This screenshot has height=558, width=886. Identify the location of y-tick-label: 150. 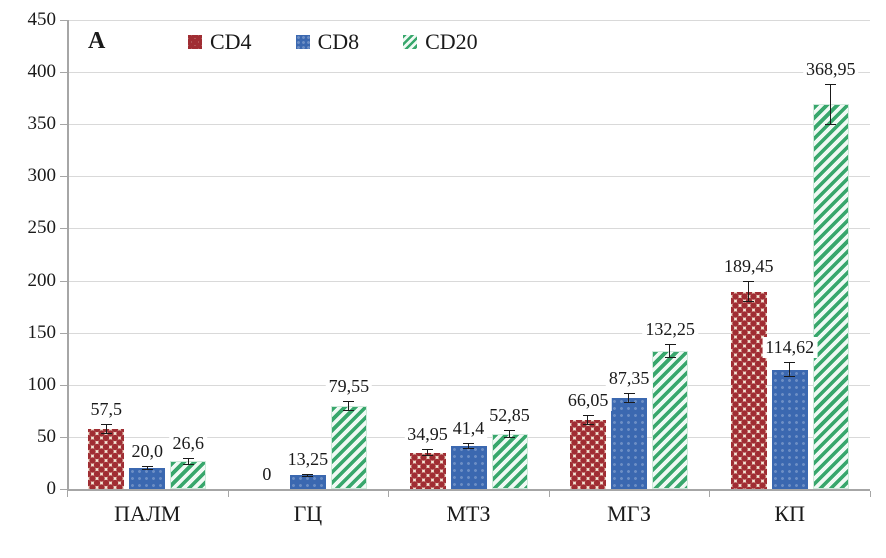
(42, 332).